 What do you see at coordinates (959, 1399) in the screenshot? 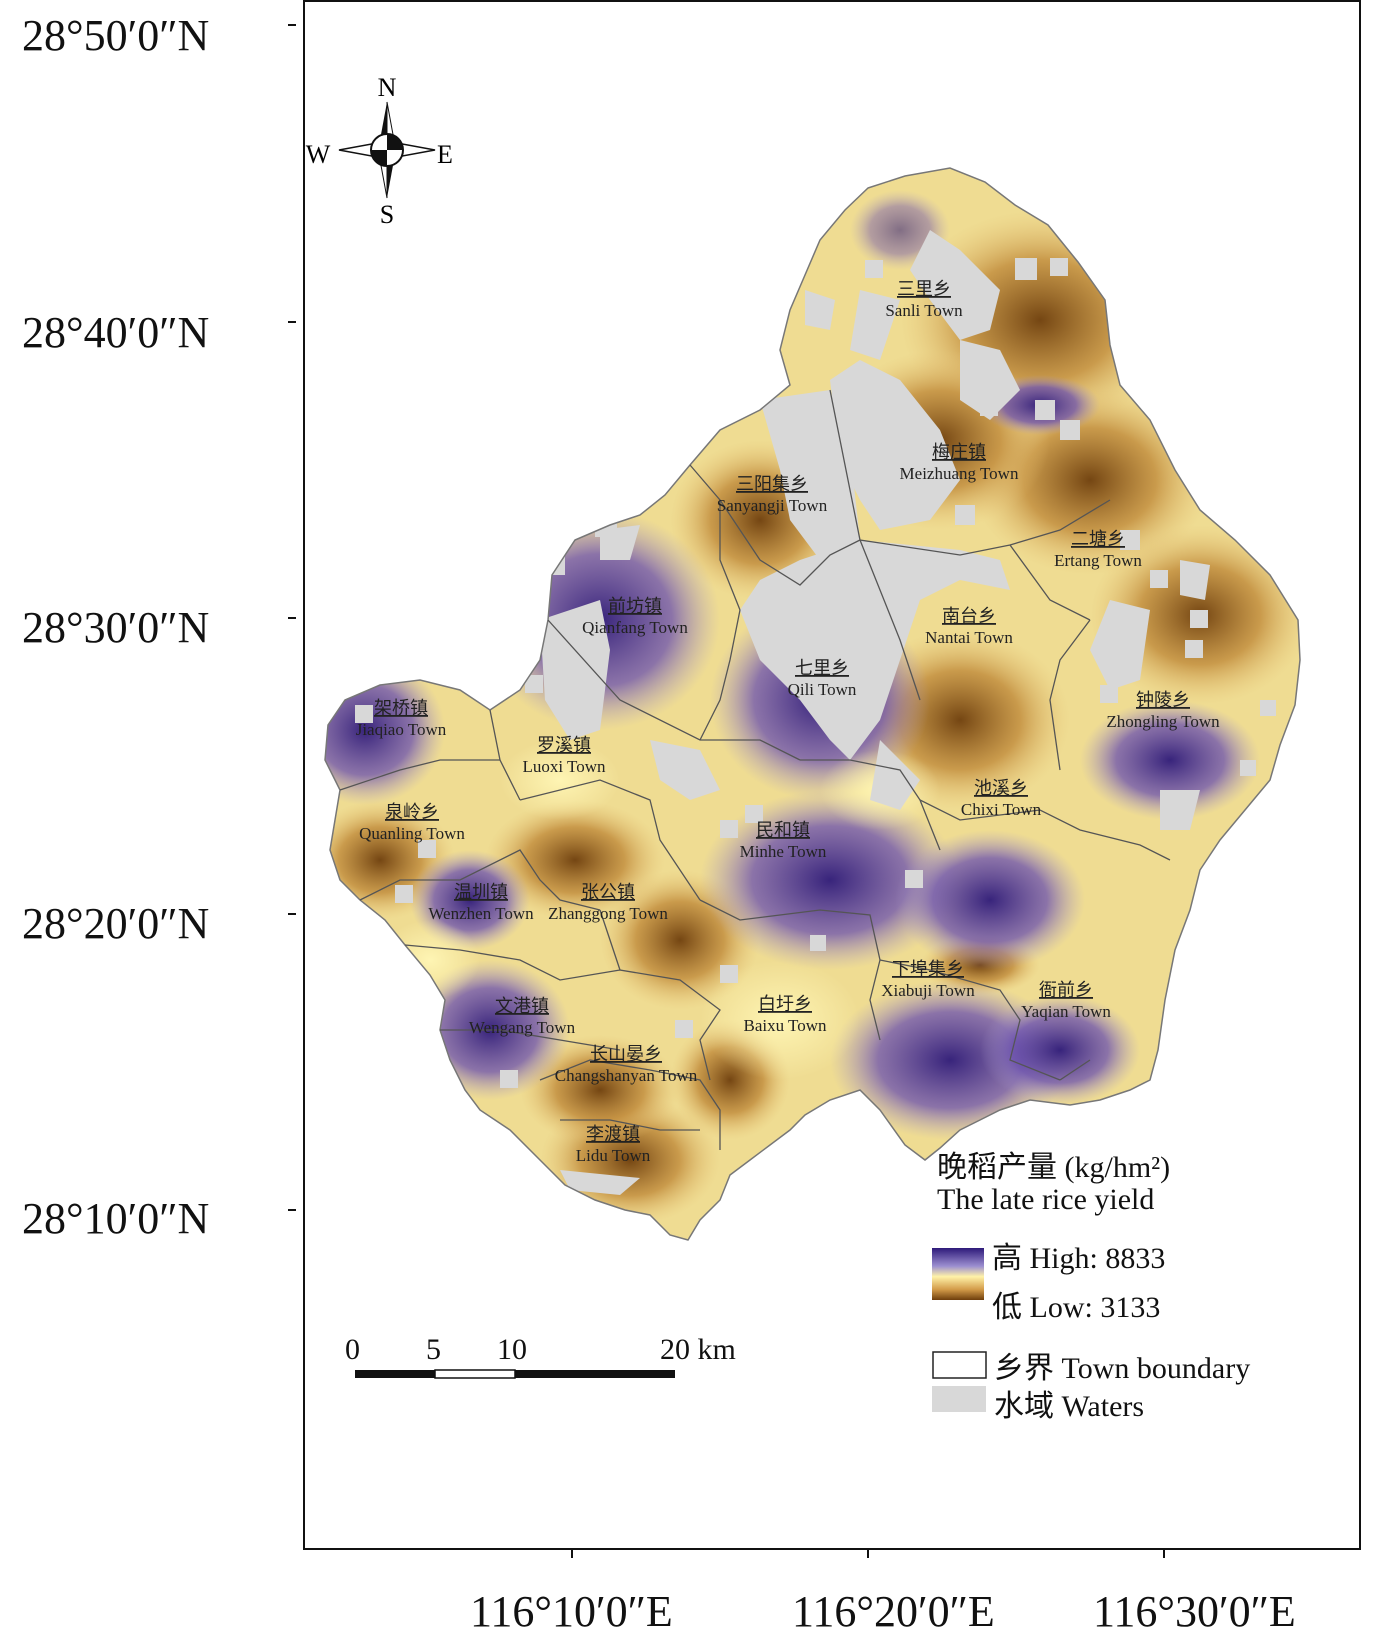
I see `legend-waters-swatch` at bounding box center [959, 1399].